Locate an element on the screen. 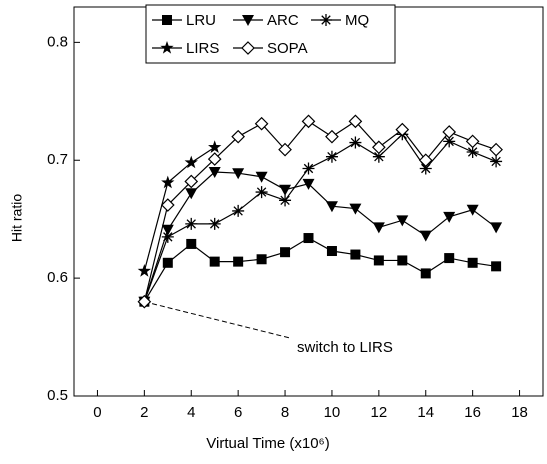  annotation-arrow is located at coordinates (217, 320).